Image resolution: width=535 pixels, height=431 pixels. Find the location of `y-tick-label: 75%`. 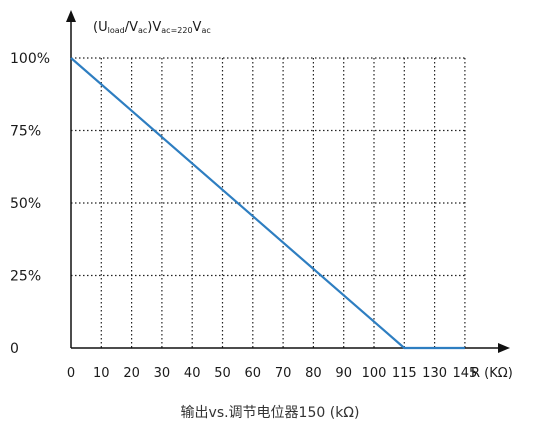

y-tick-label: 75% is located at coordinates (25, 132).